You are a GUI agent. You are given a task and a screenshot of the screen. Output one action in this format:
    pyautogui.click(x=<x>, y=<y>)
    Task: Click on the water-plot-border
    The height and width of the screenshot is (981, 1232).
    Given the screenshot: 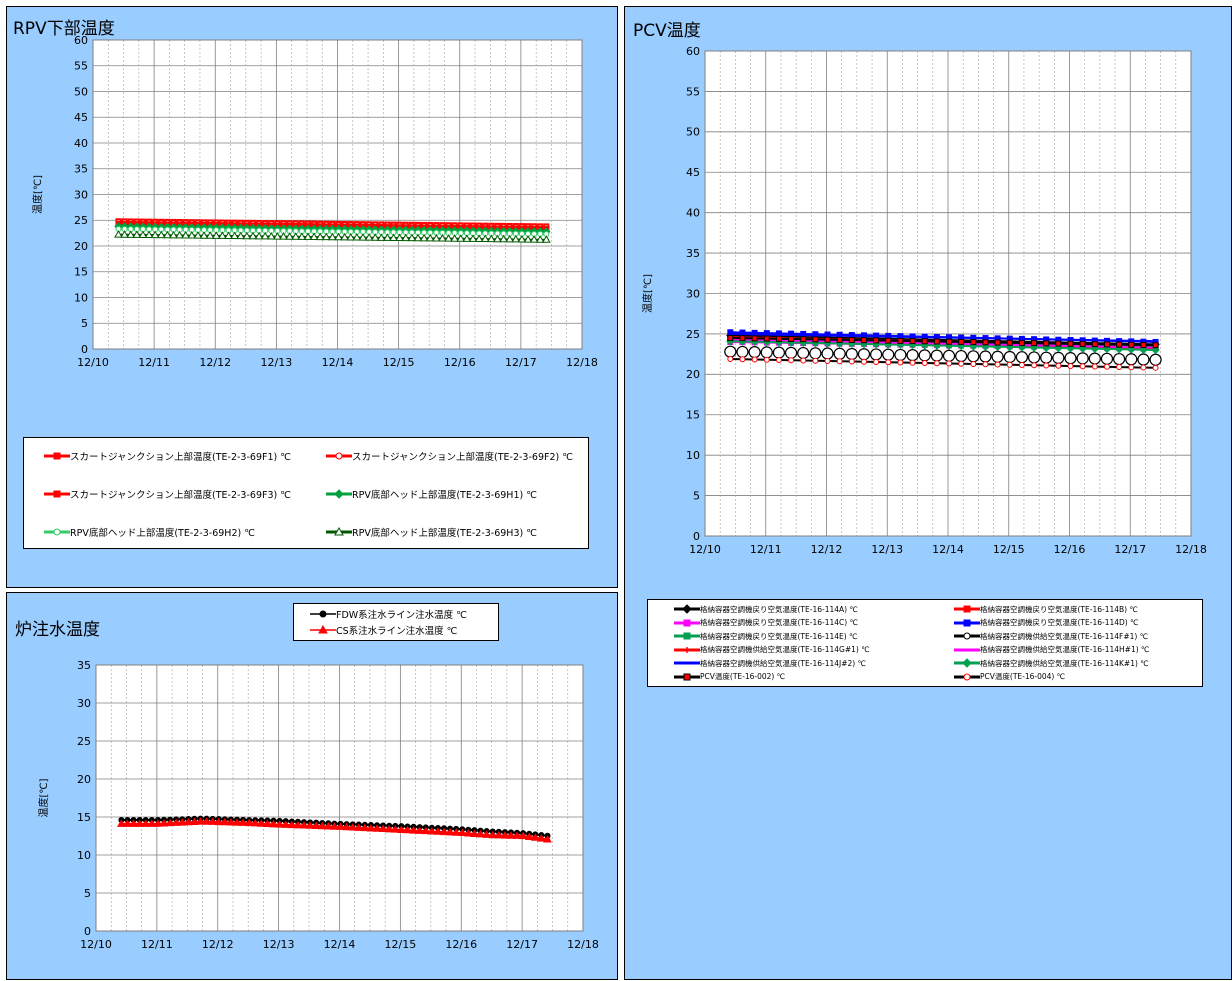 What is the action you would take?
    pyautogui.click(x=339, y=798)
    